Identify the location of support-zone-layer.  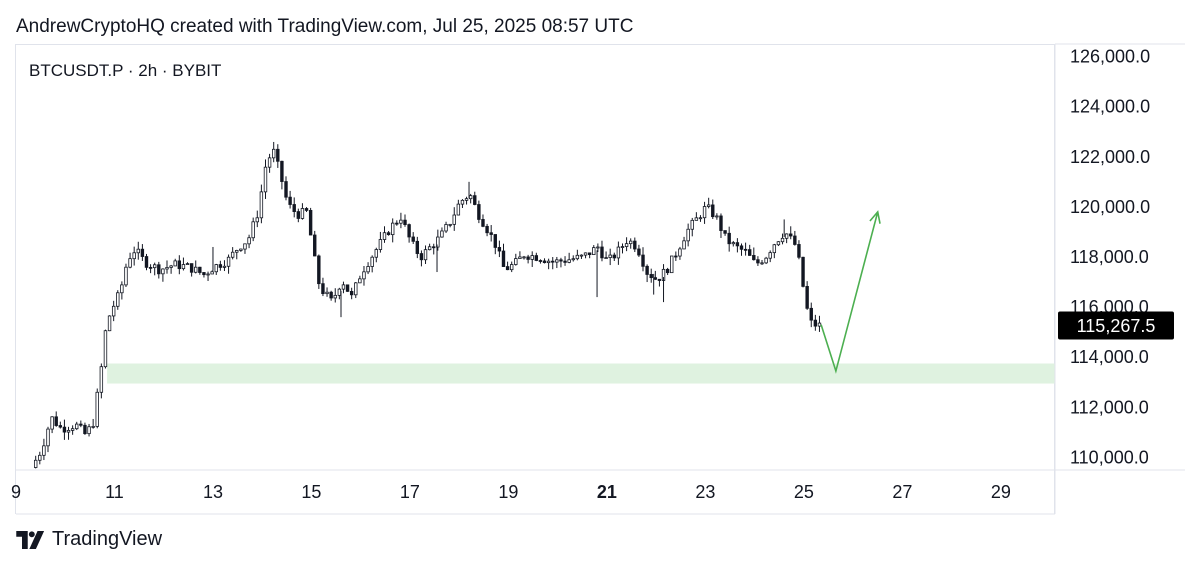
(581, 373).